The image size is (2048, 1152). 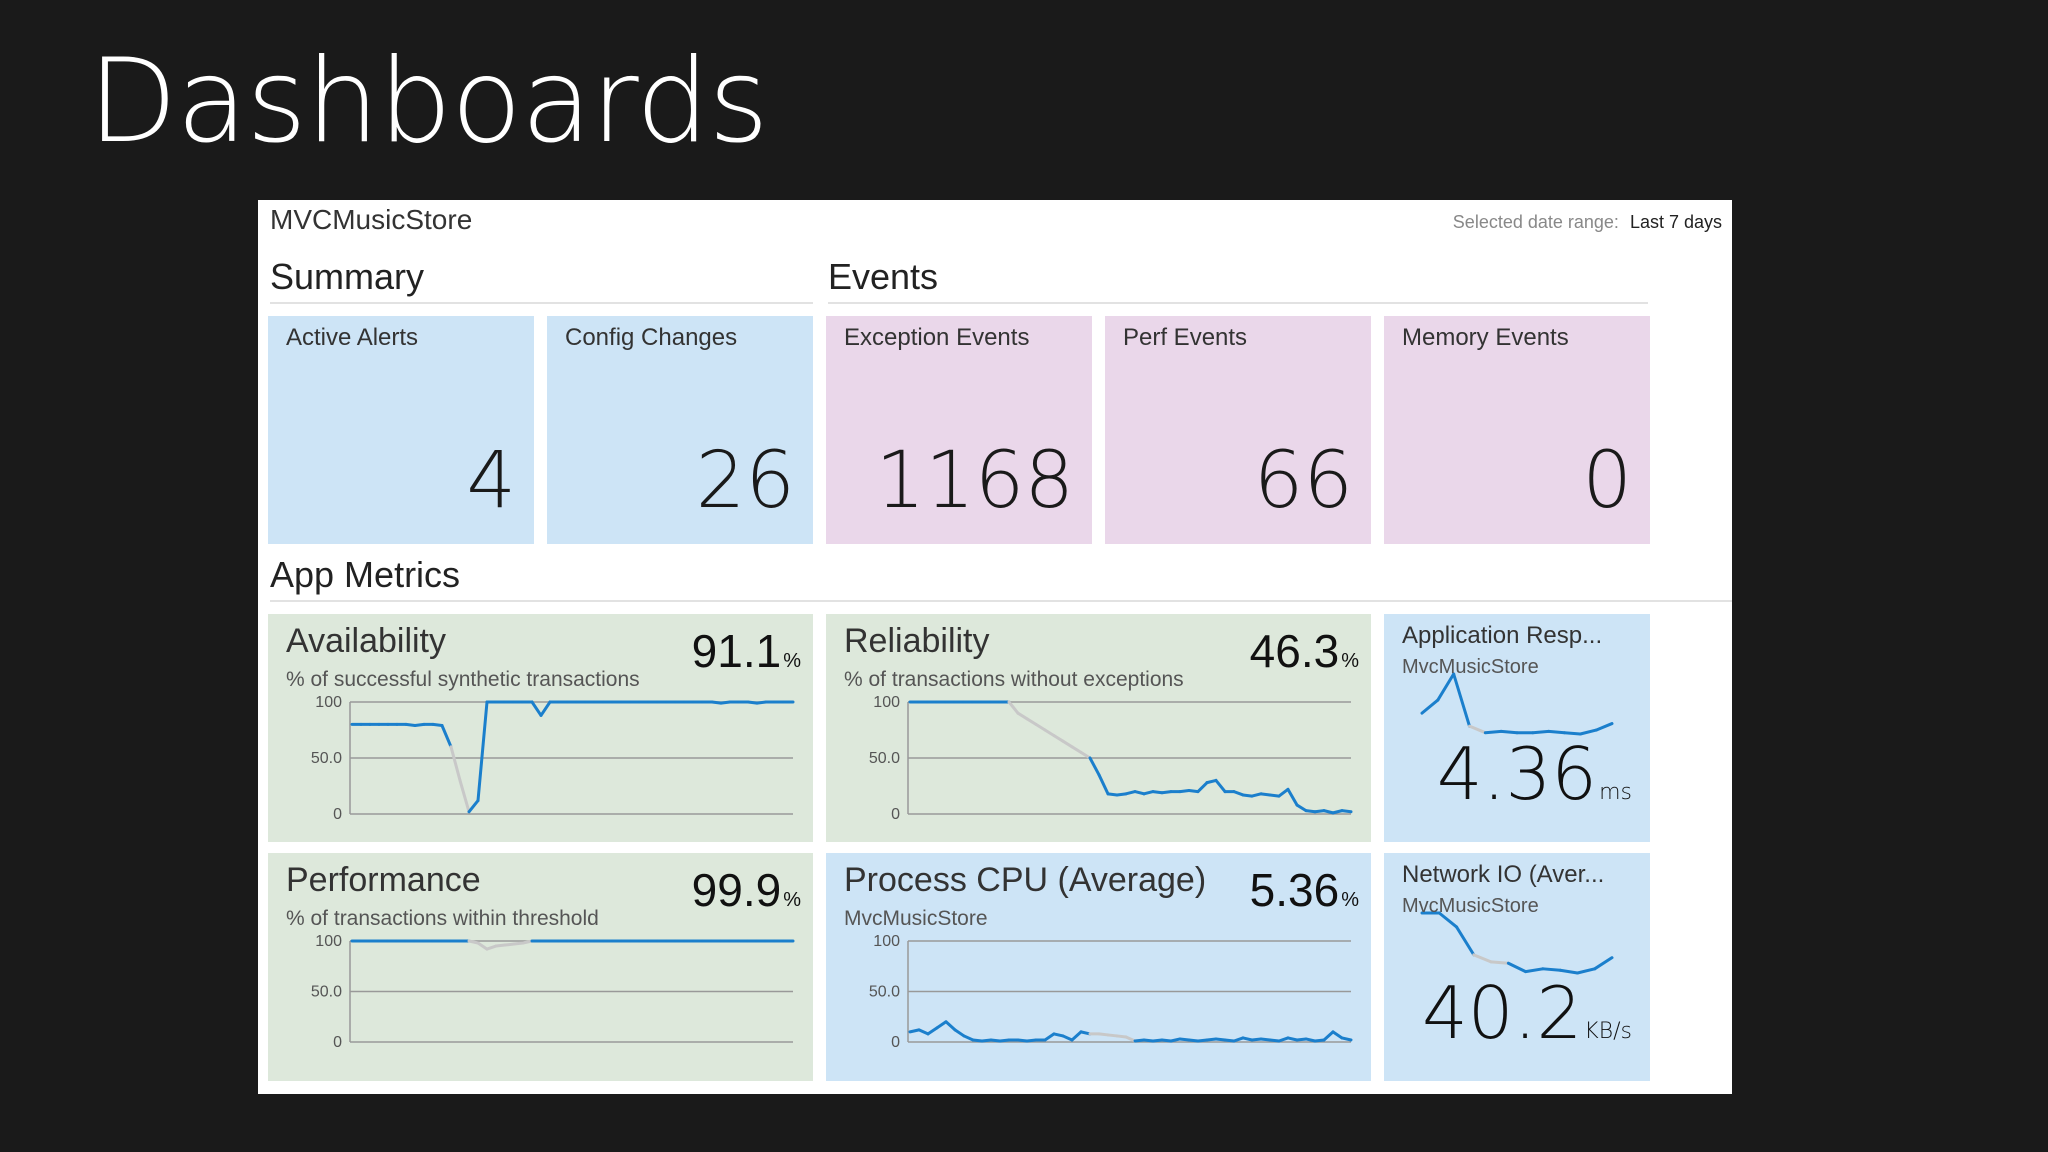 I want to click on date-range-value: Last 7 days, so click(x=1675, y=222).